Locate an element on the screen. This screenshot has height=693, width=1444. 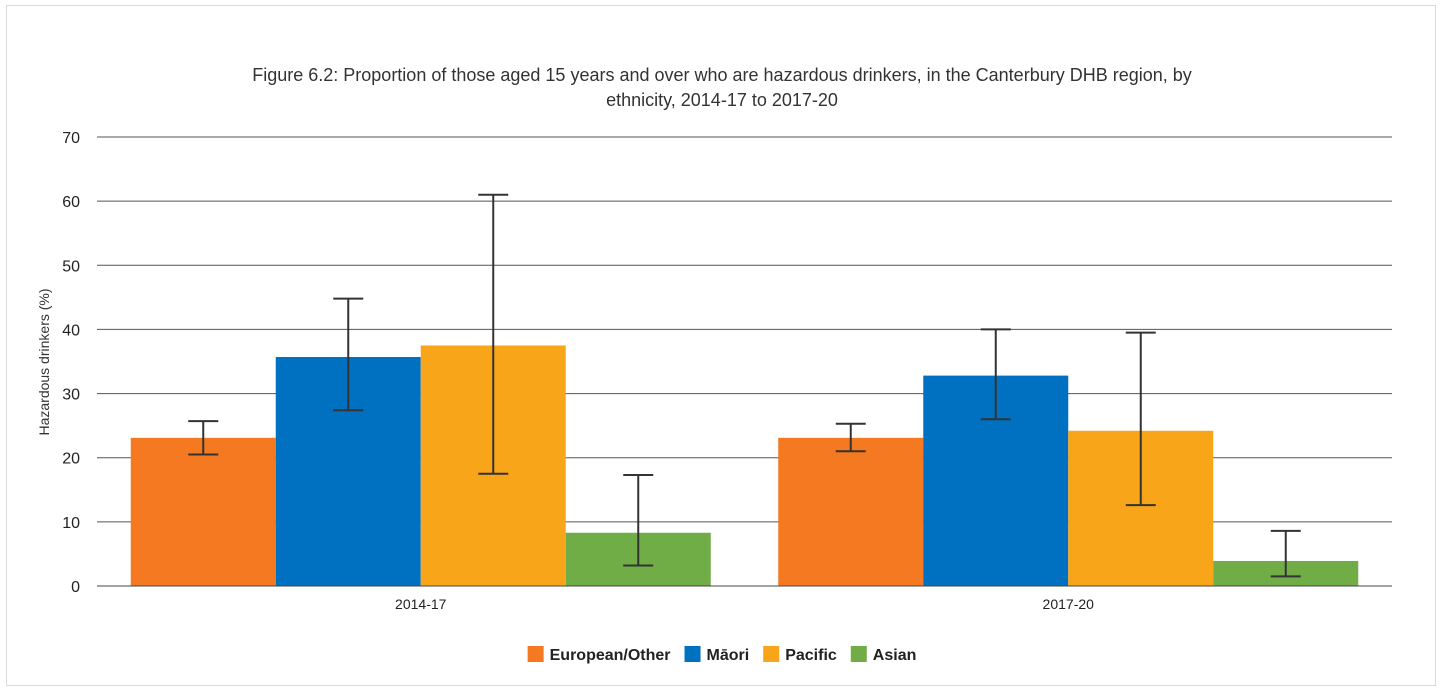
legend-item-pacific: Pacific is located at coordinates (800, 655).